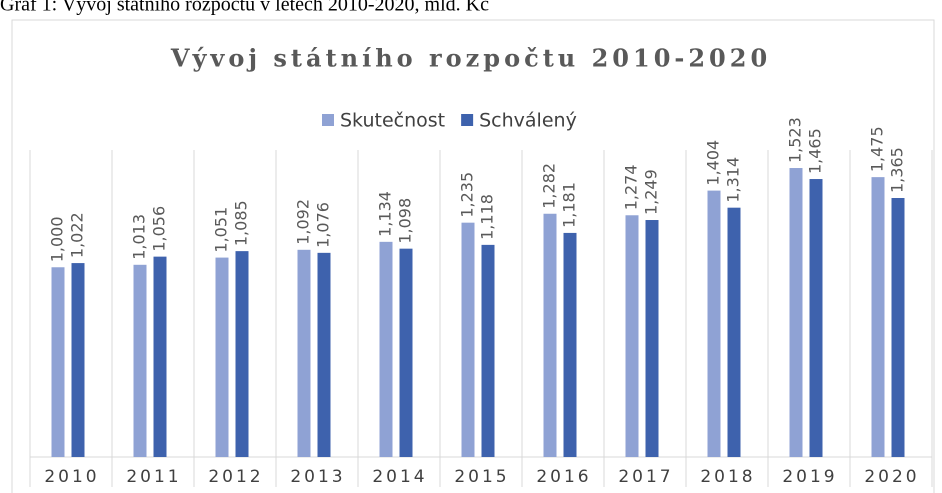 The image size is (942, 493). Describe the element at coordinates (235, 477) in the screenshot. I see `x-tick-label: 2012` at that location.